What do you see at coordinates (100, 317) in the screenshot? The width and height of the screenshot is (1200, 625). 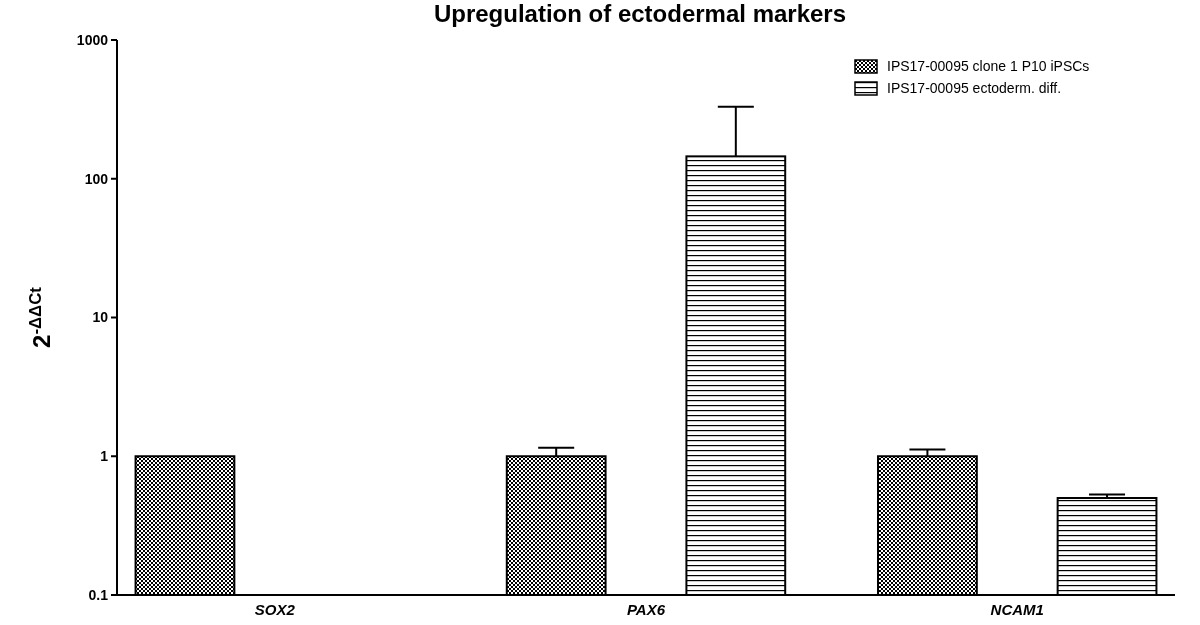 I see `y-tick-label: 10` at bounding box center [100, 317].